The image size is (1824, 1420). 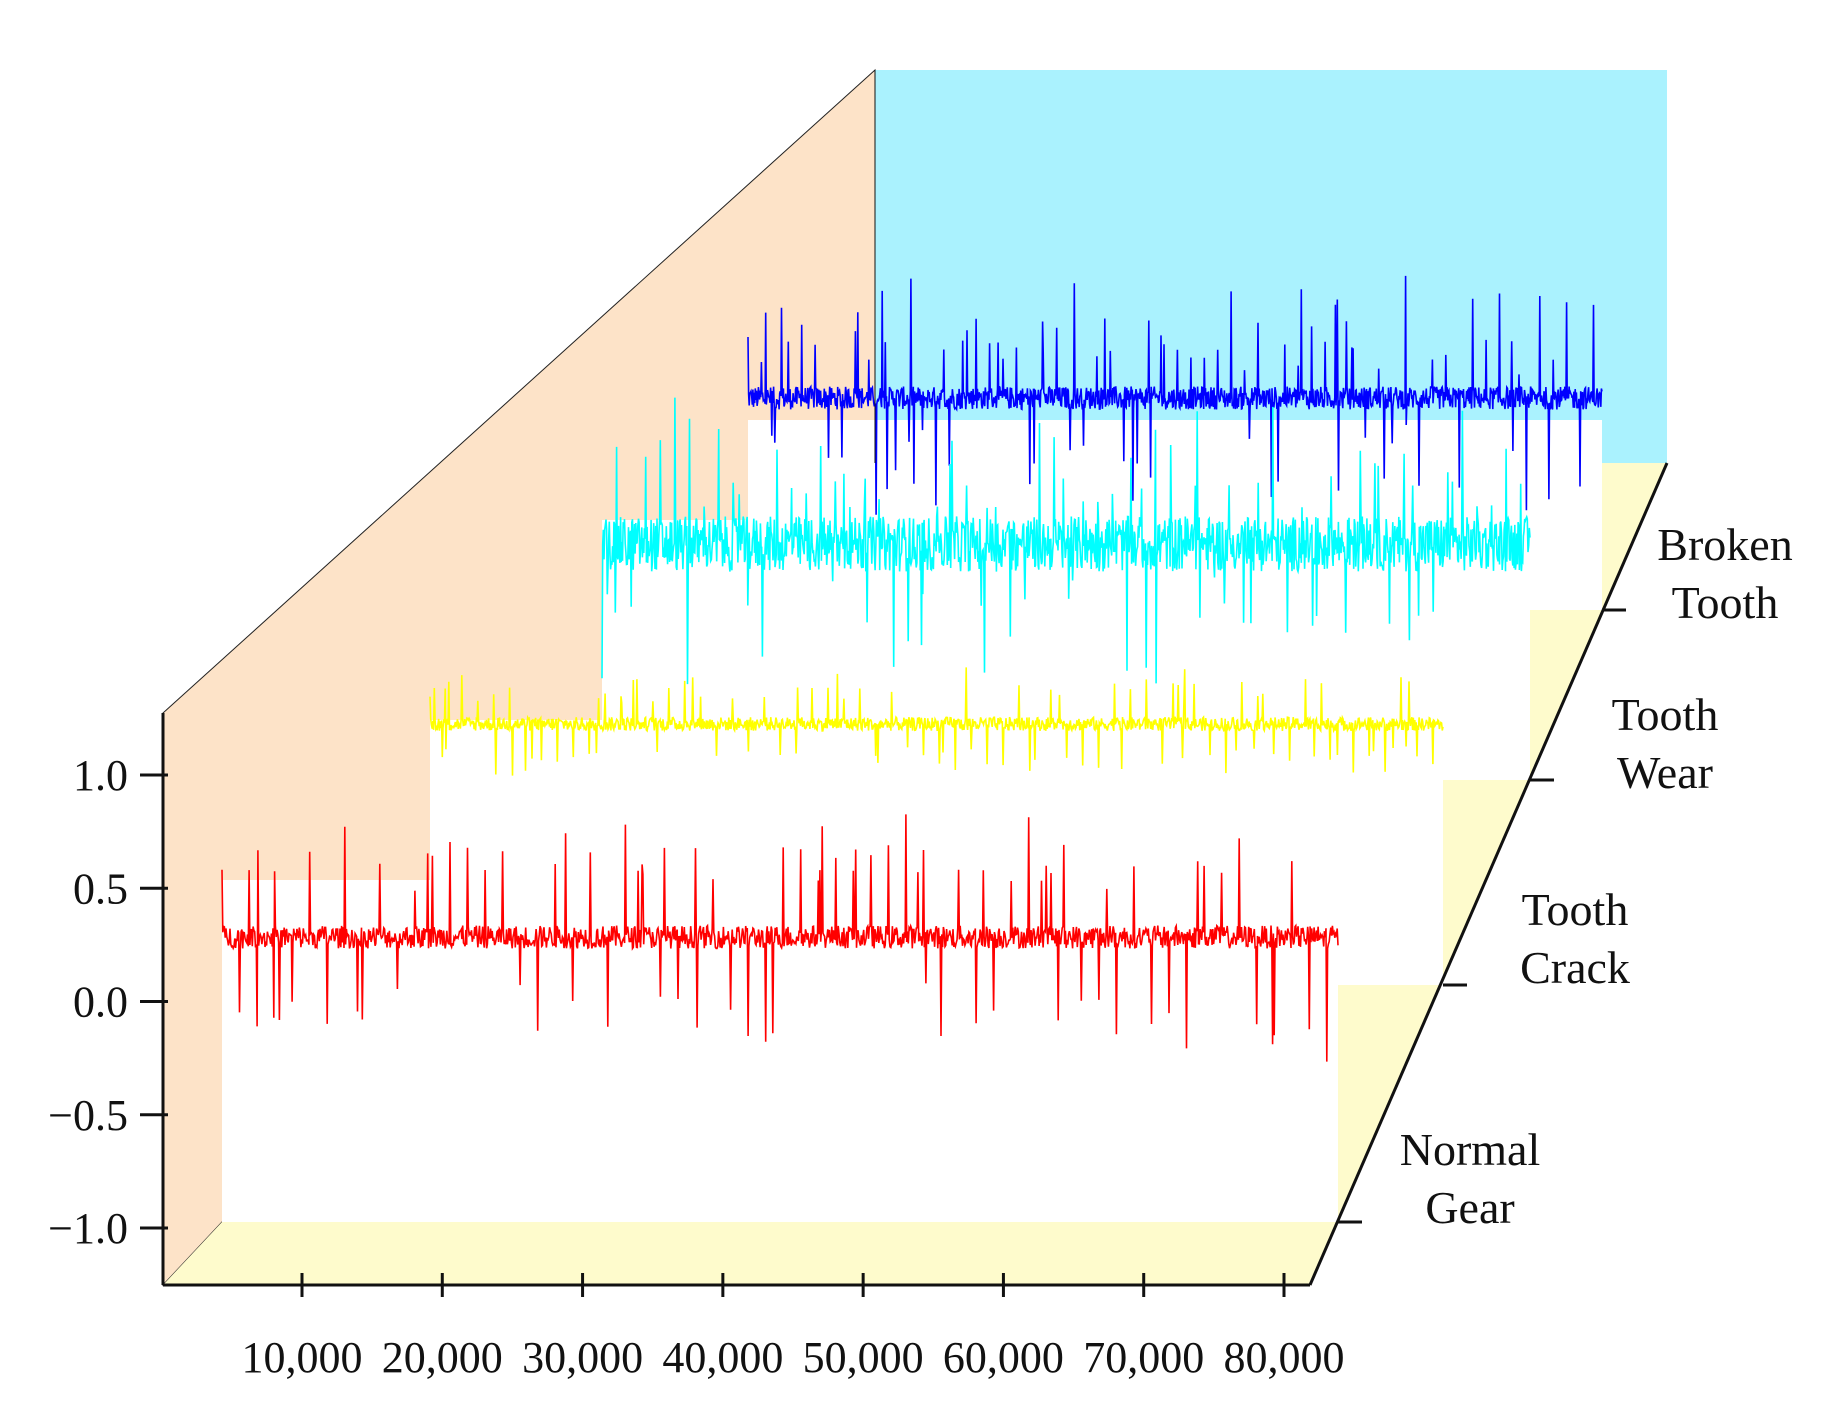 I want to click on x-tick-label: 40,000, so click(x=722, y=1357).